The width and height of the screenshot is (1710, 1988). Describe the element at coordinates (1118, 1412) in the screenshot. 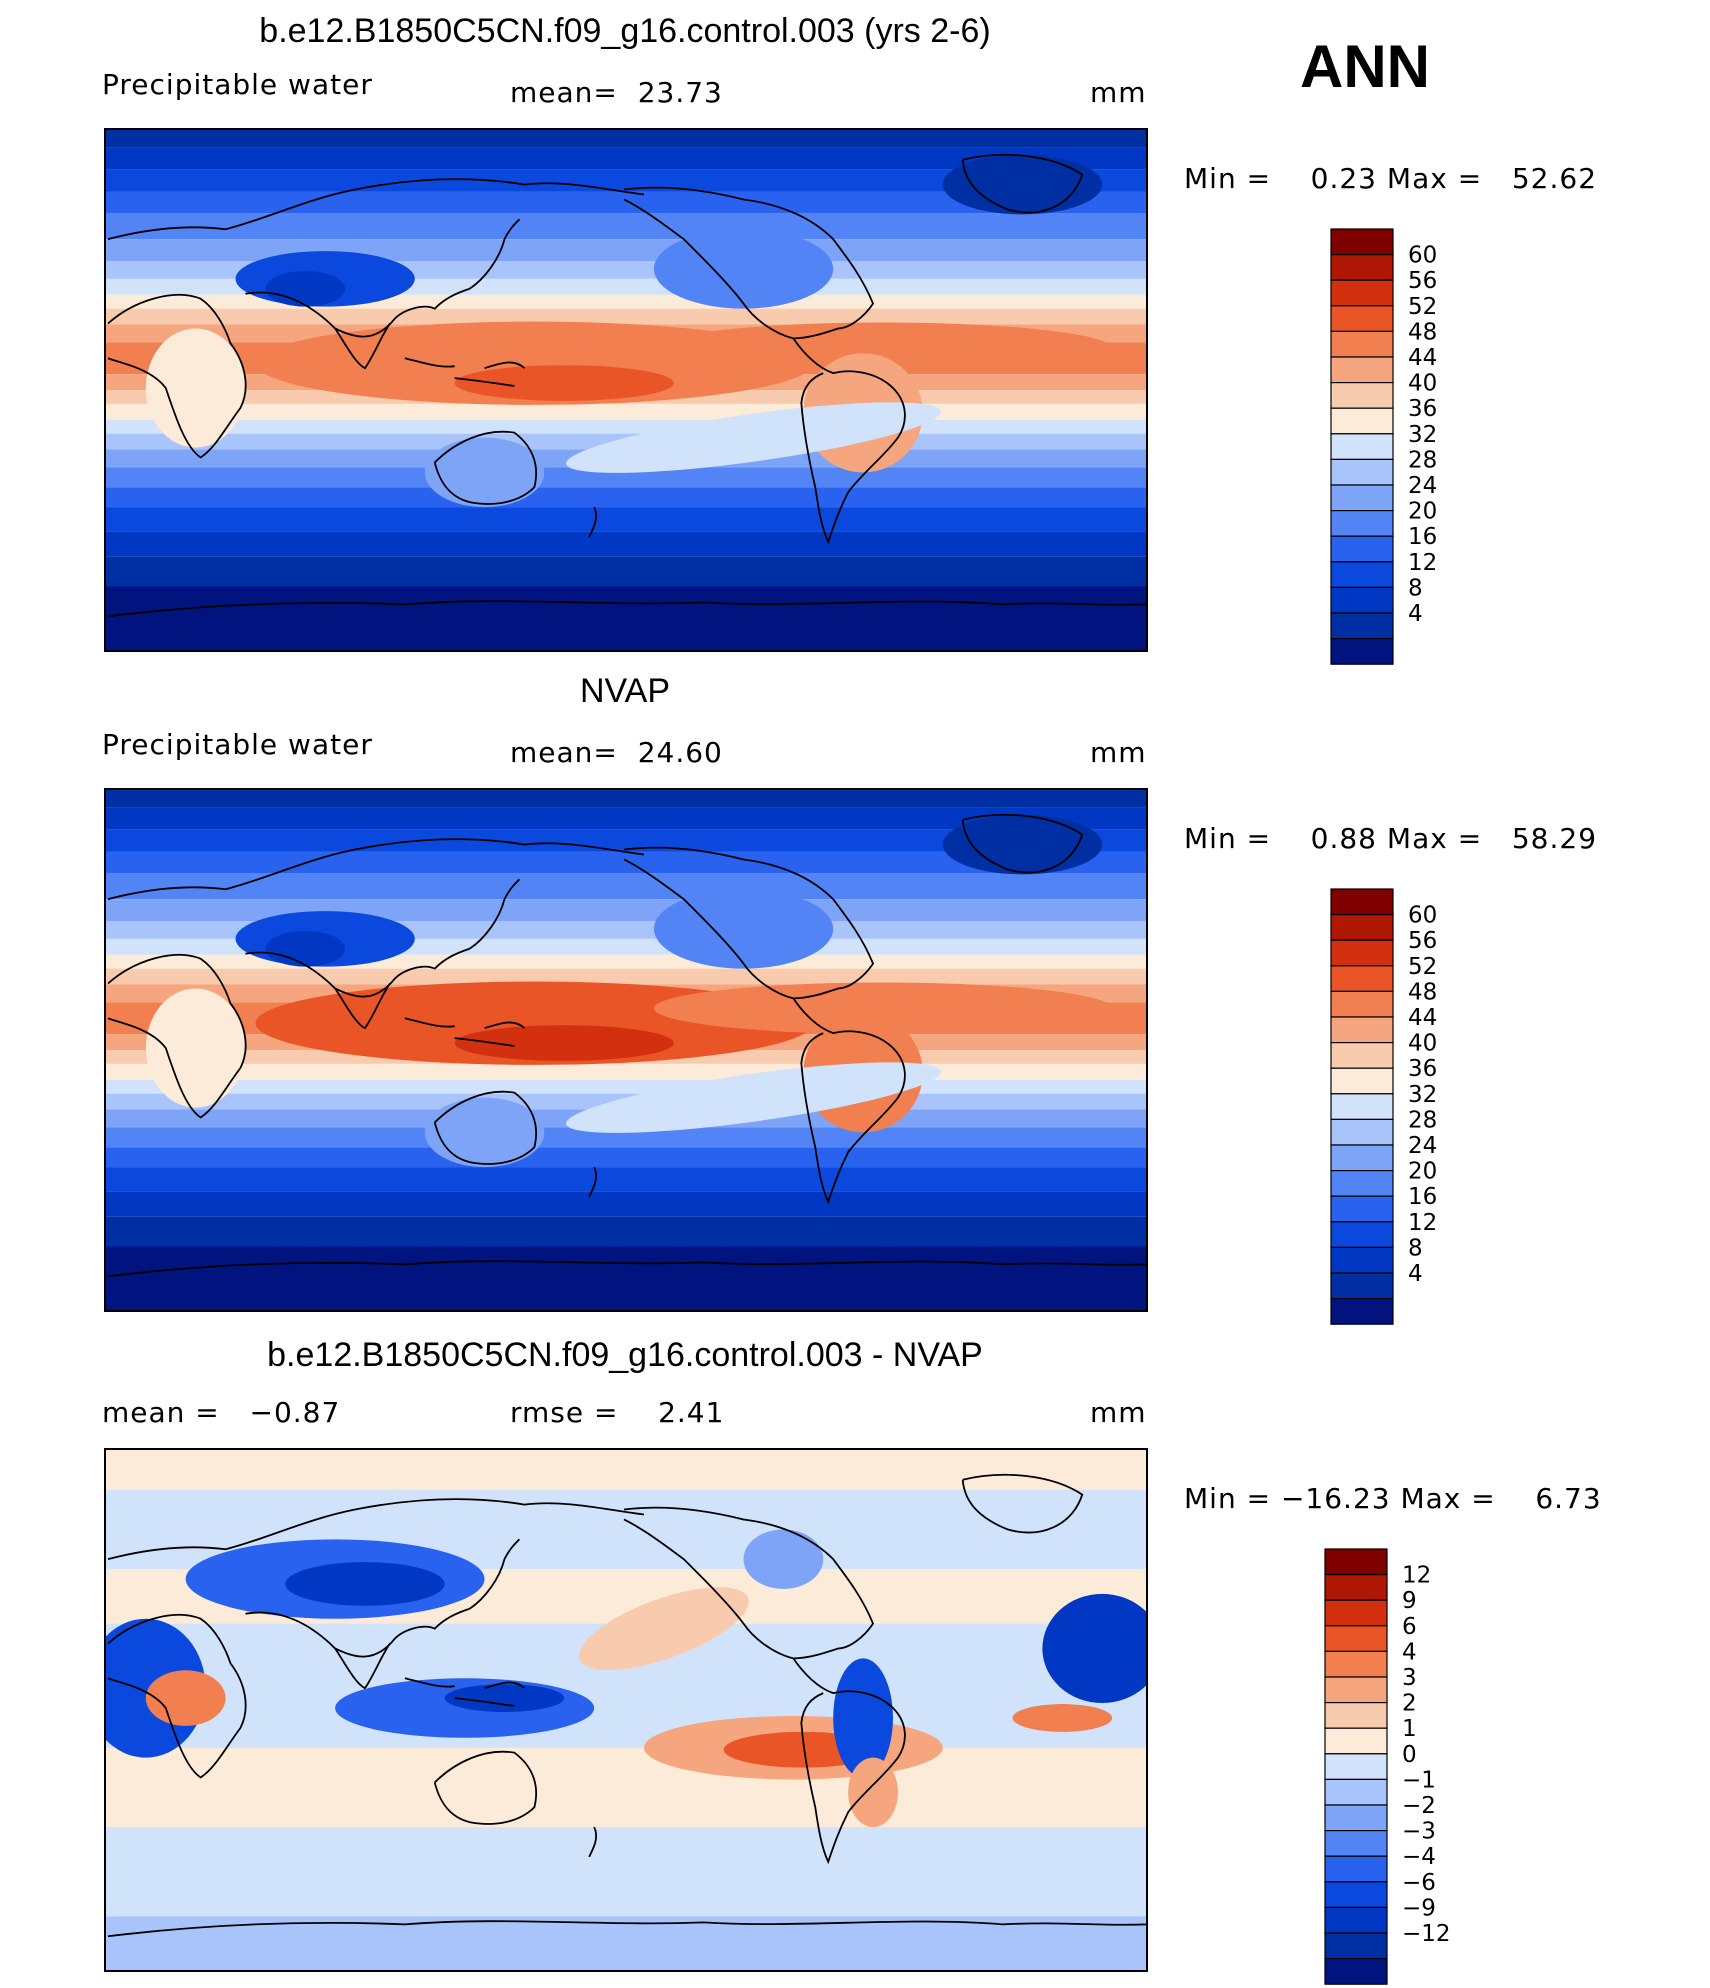

I see `panel3-units: mm` at that location.